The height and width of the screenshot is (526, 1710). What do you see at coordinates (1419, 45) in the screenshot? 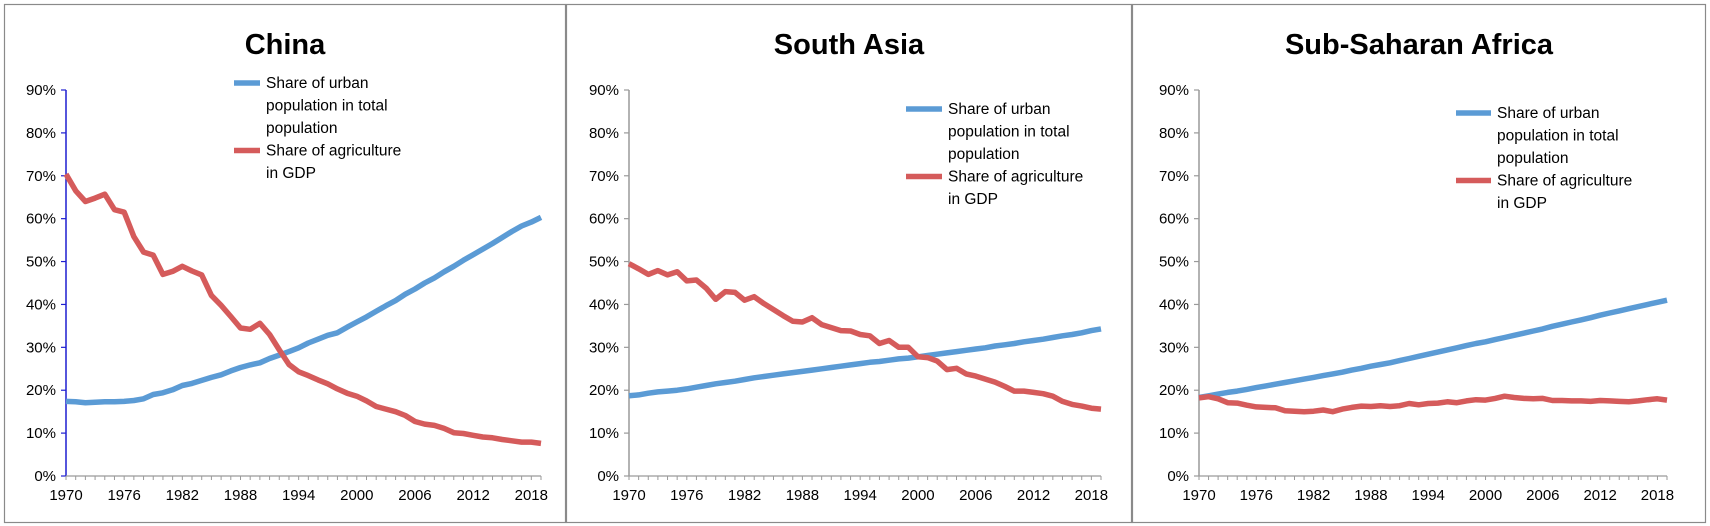
I see `chart-title: Sub-Saharan Africa` at bounding box center [1419, 45].